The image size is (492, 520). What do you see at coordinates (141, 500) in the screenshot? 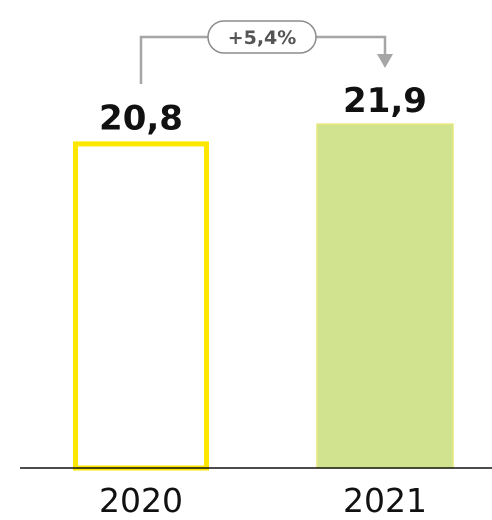
I see `x-tick-label-2020: 2020` at bounding box center [141, 500].